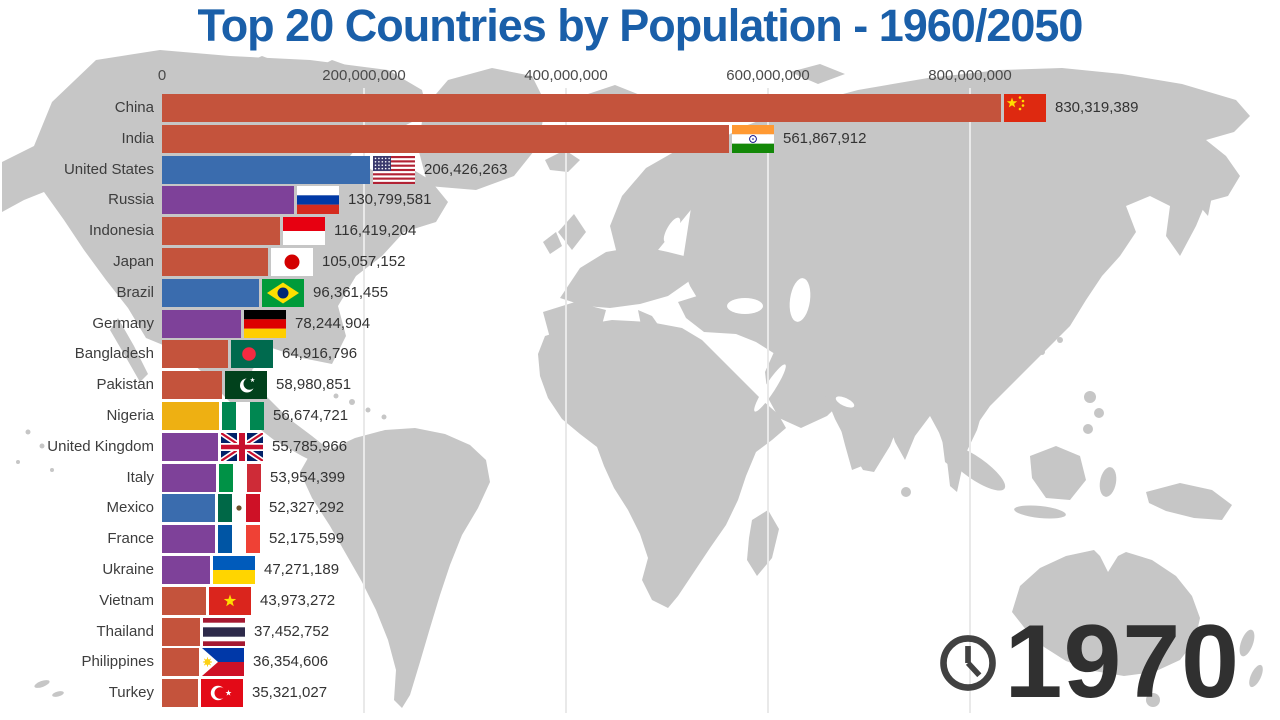  I want to click on flag-de-icon, so click(265, 323).